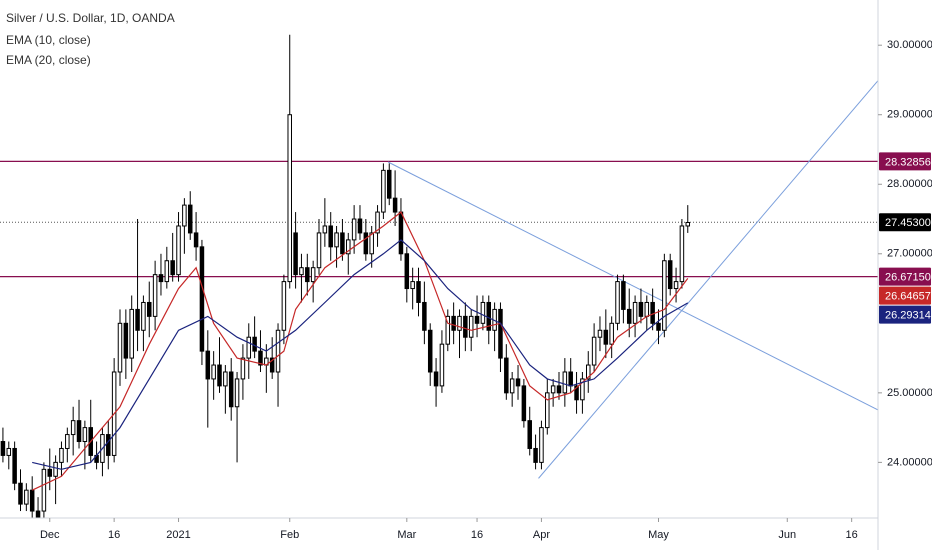 This screenshot has width=932, height=550. What do you see at coordinates (909, 45) in the screenshot?
I see `y-tick-label: 30.00000` at bounding box center [909, 45].